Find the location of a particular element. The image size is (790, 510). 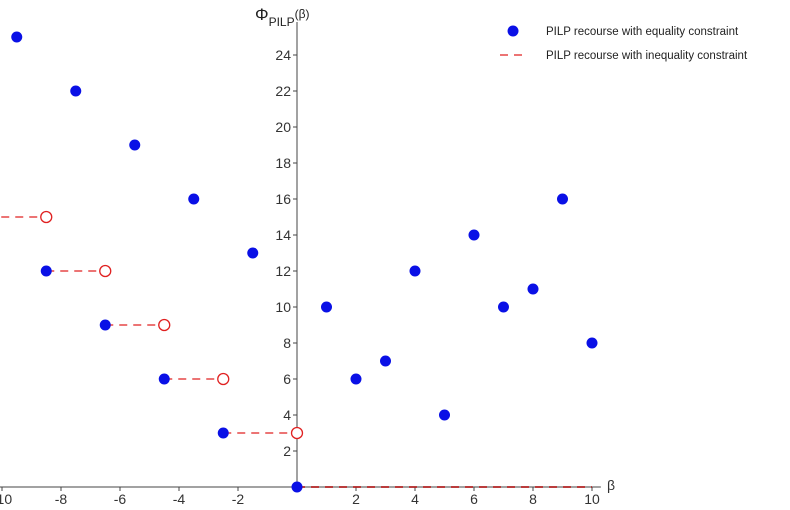

y-tick-label: 2 is located at coordinates (287, 451).